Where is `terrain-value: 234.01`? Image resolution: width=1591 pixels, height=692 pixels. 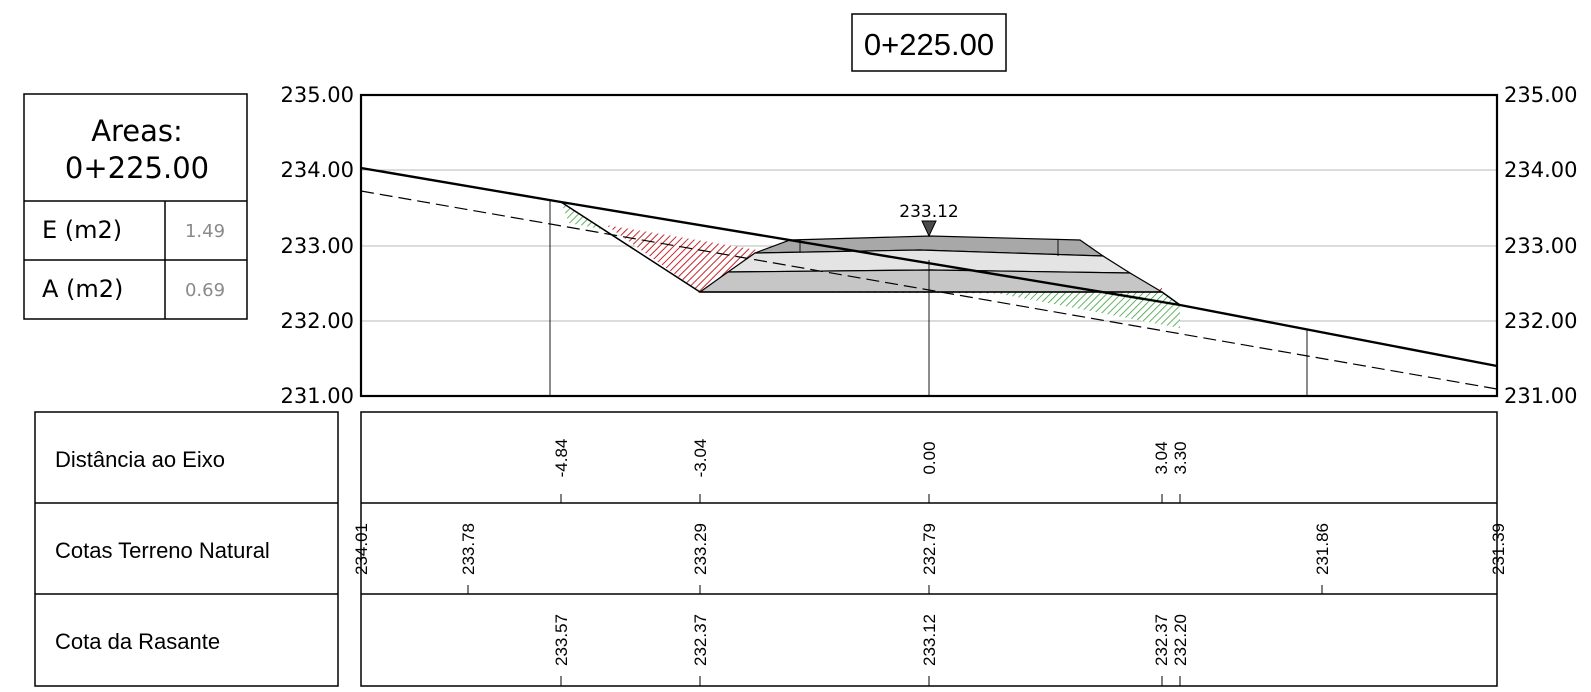
terrain-value: 234.01 is located at coordinates (361, 549).